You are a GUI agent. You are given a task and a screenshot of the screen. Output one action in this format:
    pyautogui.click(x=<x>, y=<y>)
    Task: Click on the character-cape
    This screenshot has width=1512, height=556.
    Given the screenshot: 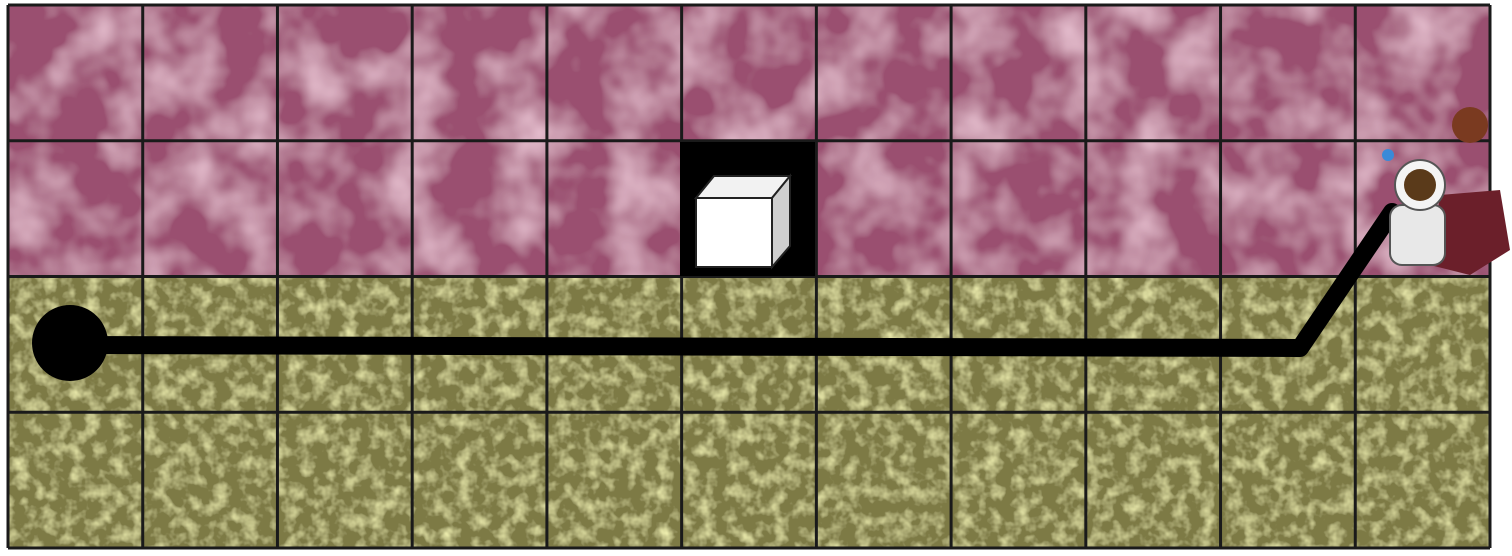 What is the action you would take?
    pyautogui.click(x=1470, y=232)
    